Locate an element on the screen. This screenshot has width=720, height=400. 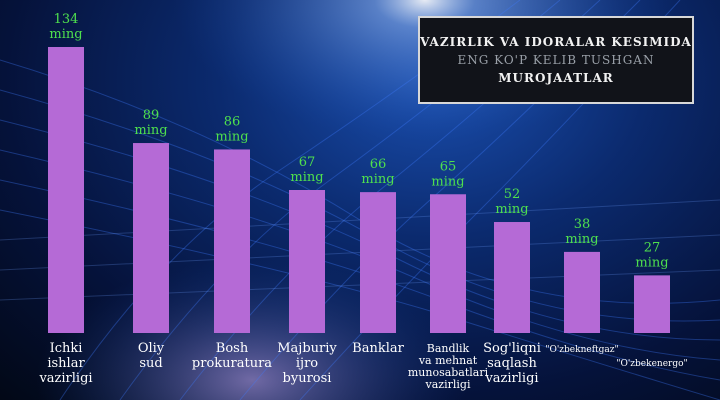
chart-title-line-3: MUROJAATLAR is located at coordinates (556, 78).